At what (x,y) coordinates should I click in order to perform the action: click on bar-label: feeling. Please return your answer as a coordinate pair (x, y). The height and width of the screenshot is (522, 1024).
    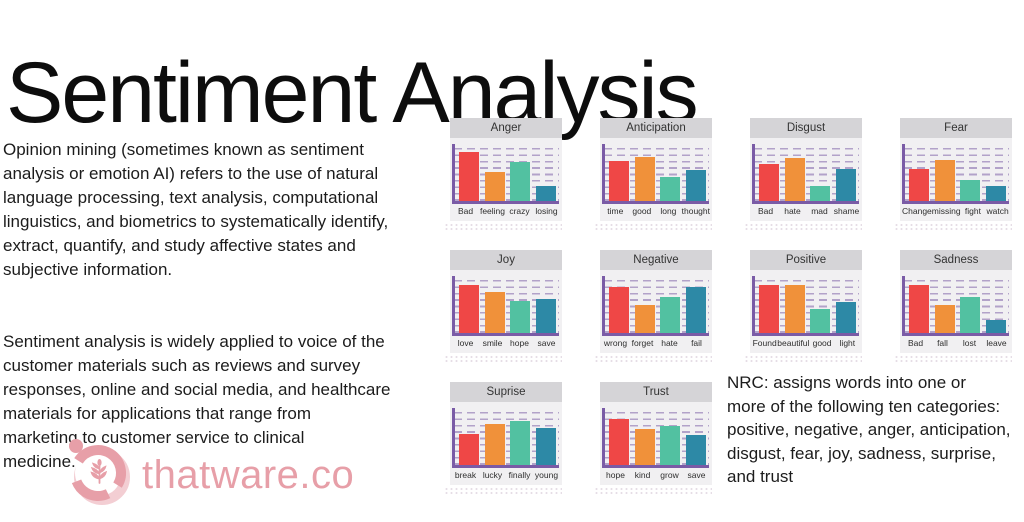
    Looking at the image, I should click on (492, 211).